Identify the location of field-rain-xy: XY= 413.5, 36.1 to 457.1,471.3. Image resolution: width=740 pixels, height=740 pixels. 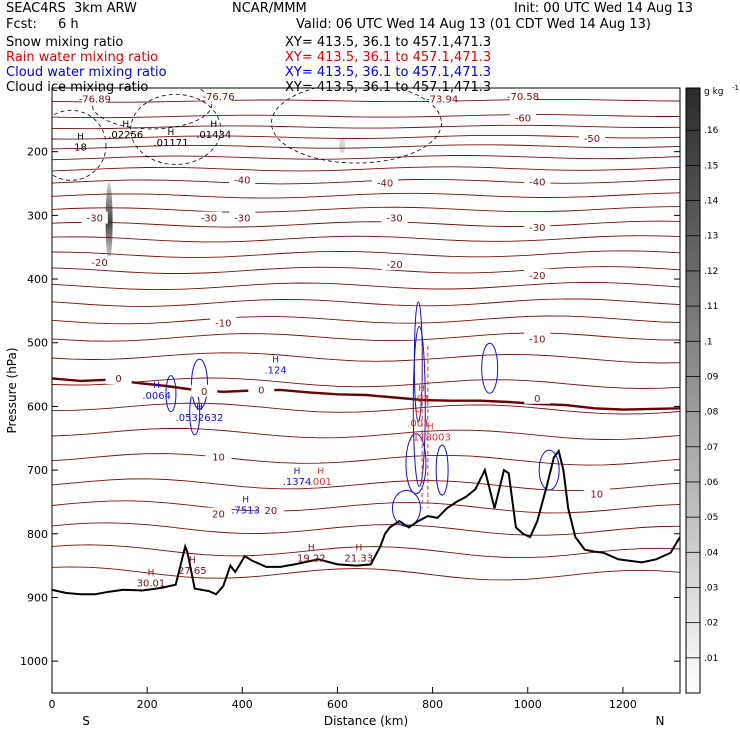
(388, 57).